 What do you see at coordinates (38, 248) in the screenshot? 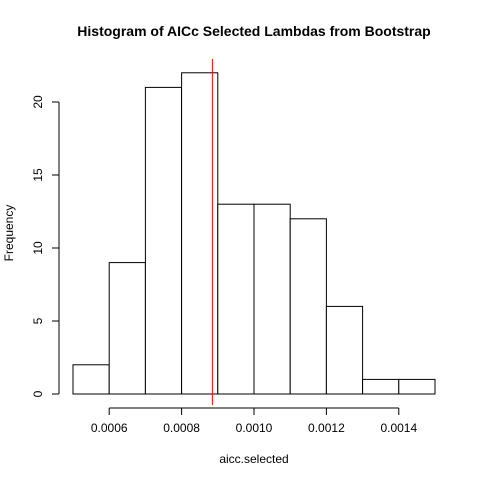
I see `y-tick-label: 10` at bounding box center [38, 248].